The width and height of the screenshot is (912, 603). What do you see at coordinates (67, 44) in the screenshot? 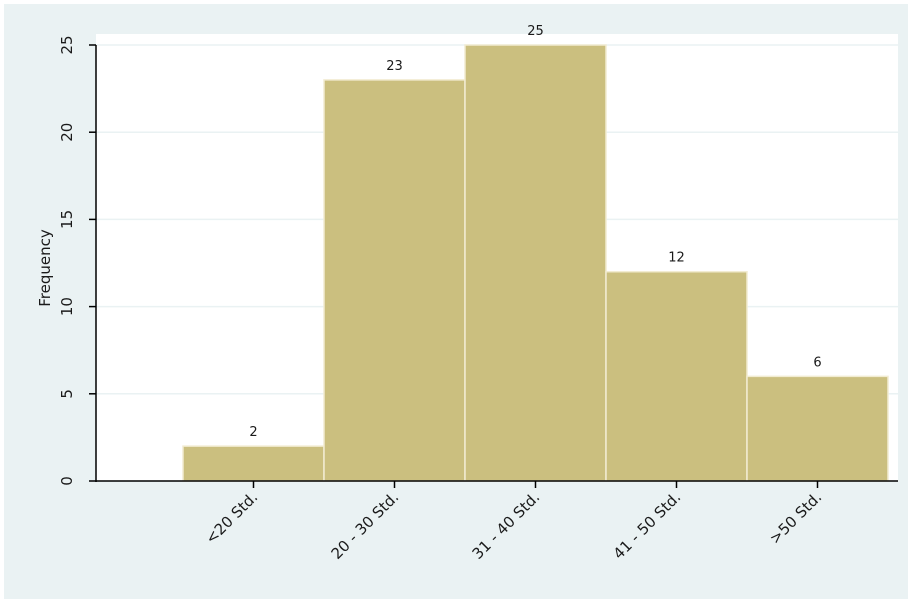
I see `y-tick-label: 25` at bounding box center [67, 44].